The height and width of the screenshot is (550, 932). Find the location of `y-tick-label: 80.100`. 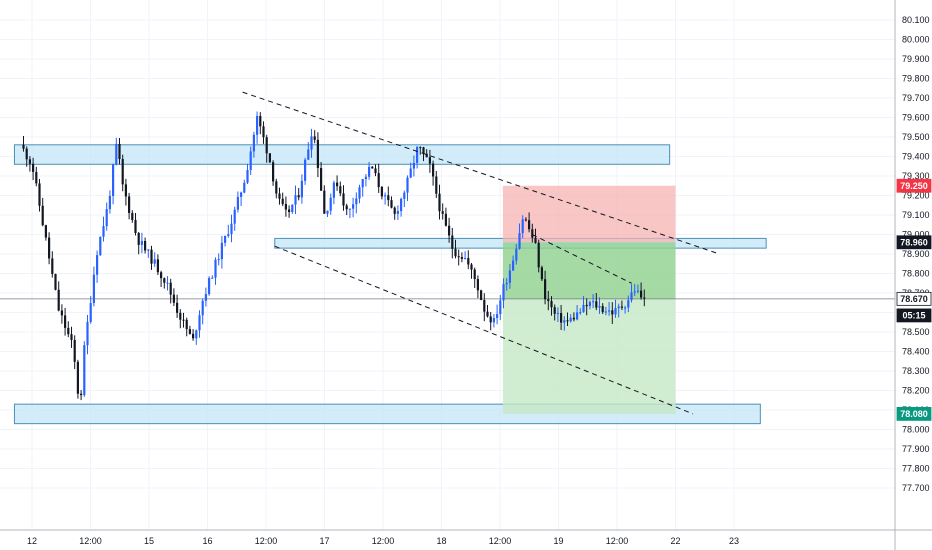

y-tick-label: 80.100 is located at coordinates (916, 20).